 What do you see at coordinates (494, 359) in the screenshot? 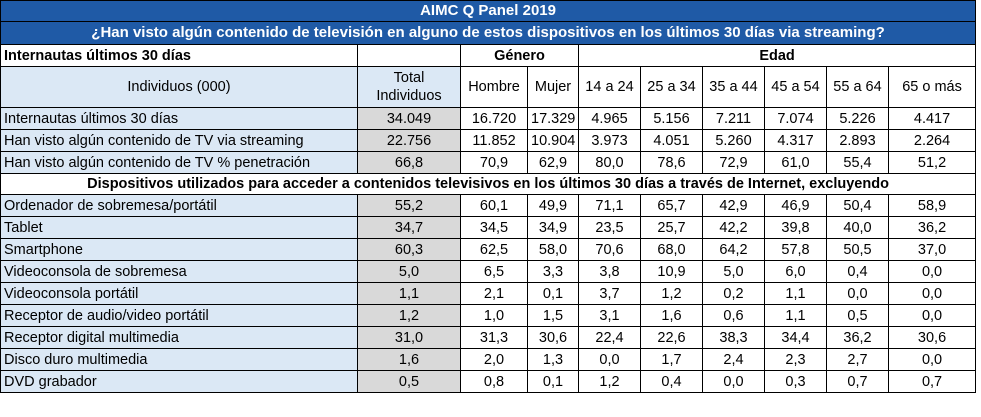
I see `row-value: 2,0` at bounding box center [494, 359].